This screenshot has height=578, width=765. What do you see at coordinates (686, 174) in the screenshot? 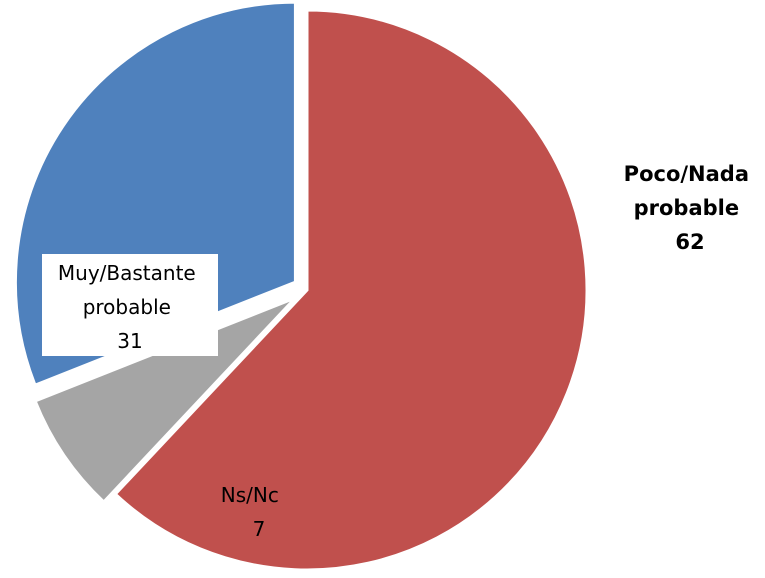
I see `slice-label-poco-nada-line1: Poco/Nada` at bounding box center [686, 174].